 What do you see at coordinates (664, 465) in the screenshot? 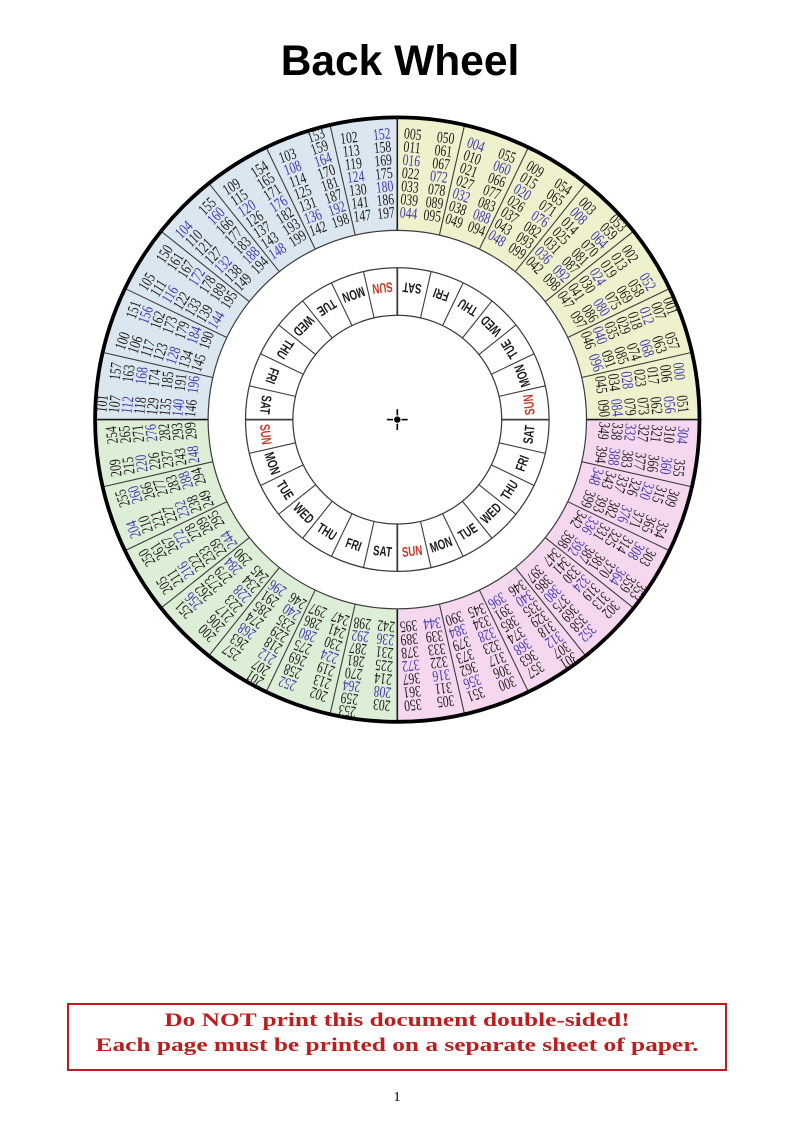
I see `svg-text: 360` at bounding box center [664, 465].